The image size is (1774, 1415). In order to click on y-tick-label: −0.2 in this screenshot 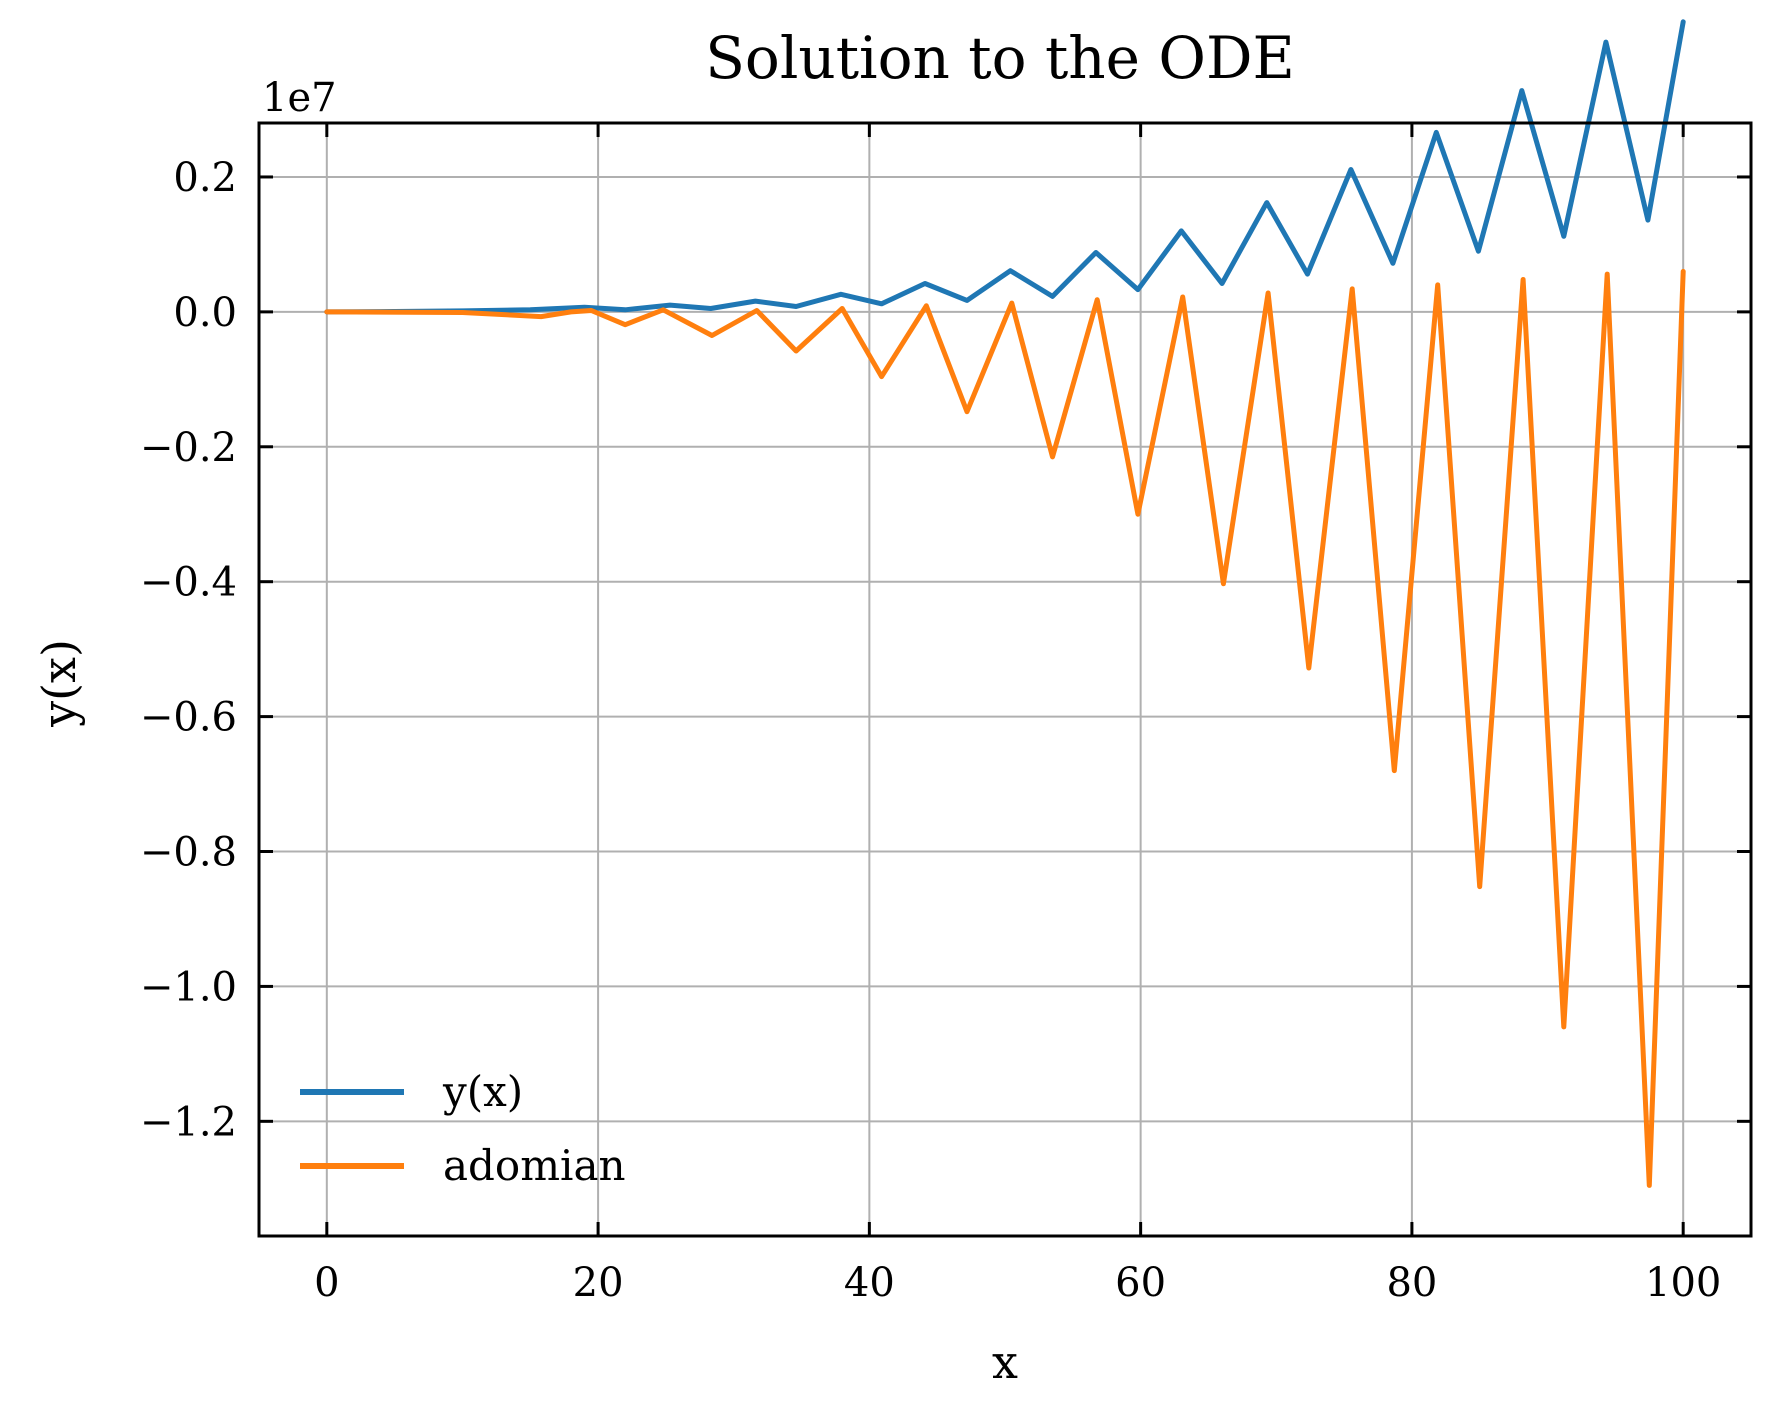, I will do `click(188, 448)`.